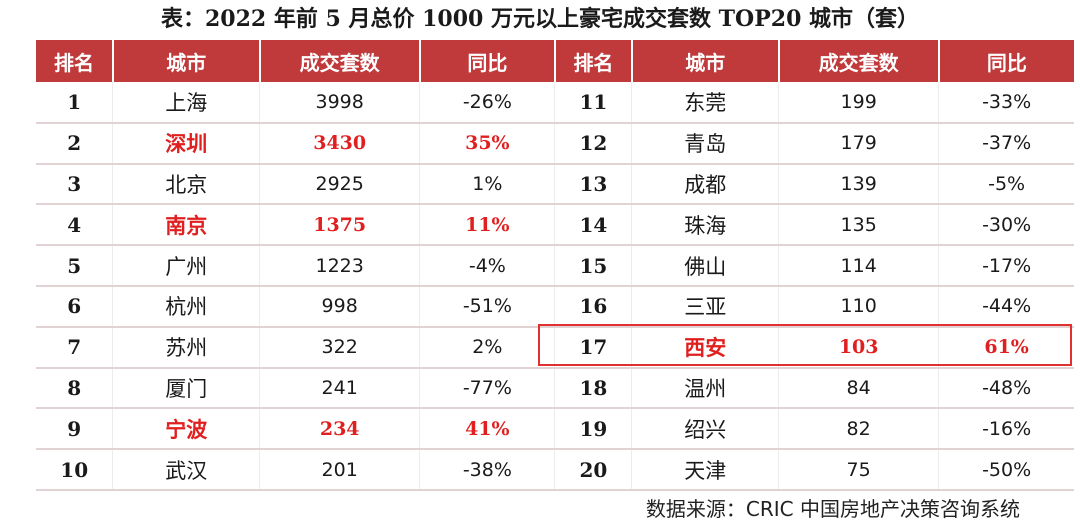 This screenshot has width=1080, height=526. What do you see at coordinates (593, 306) in the screenshot?
I see `rank-cell-right: 16` at bounding box center [593, 306].